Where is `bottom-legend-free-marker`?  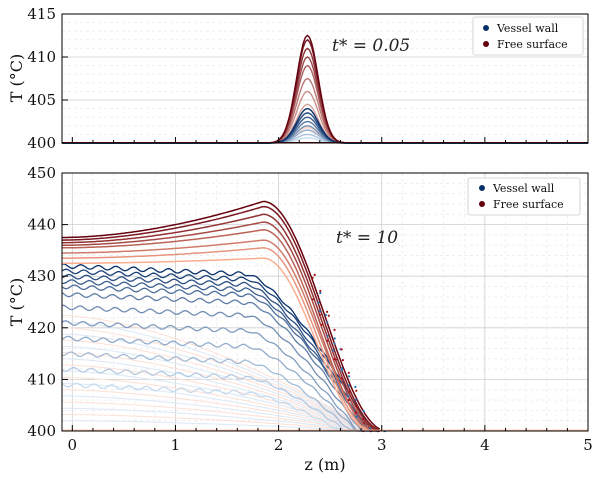
bottom-legend-free-marker is located at coordinates (482, 204).